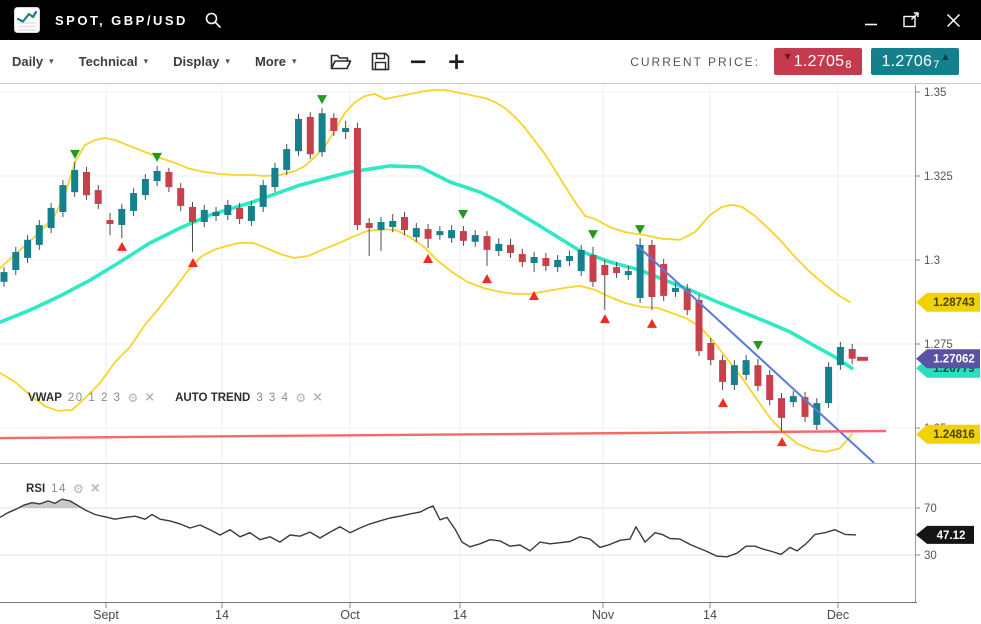  What do you see at coordinates (932, 261) in the screenshot?
I see `y-axis-label: 1.3` at bounding box center [932, 261].